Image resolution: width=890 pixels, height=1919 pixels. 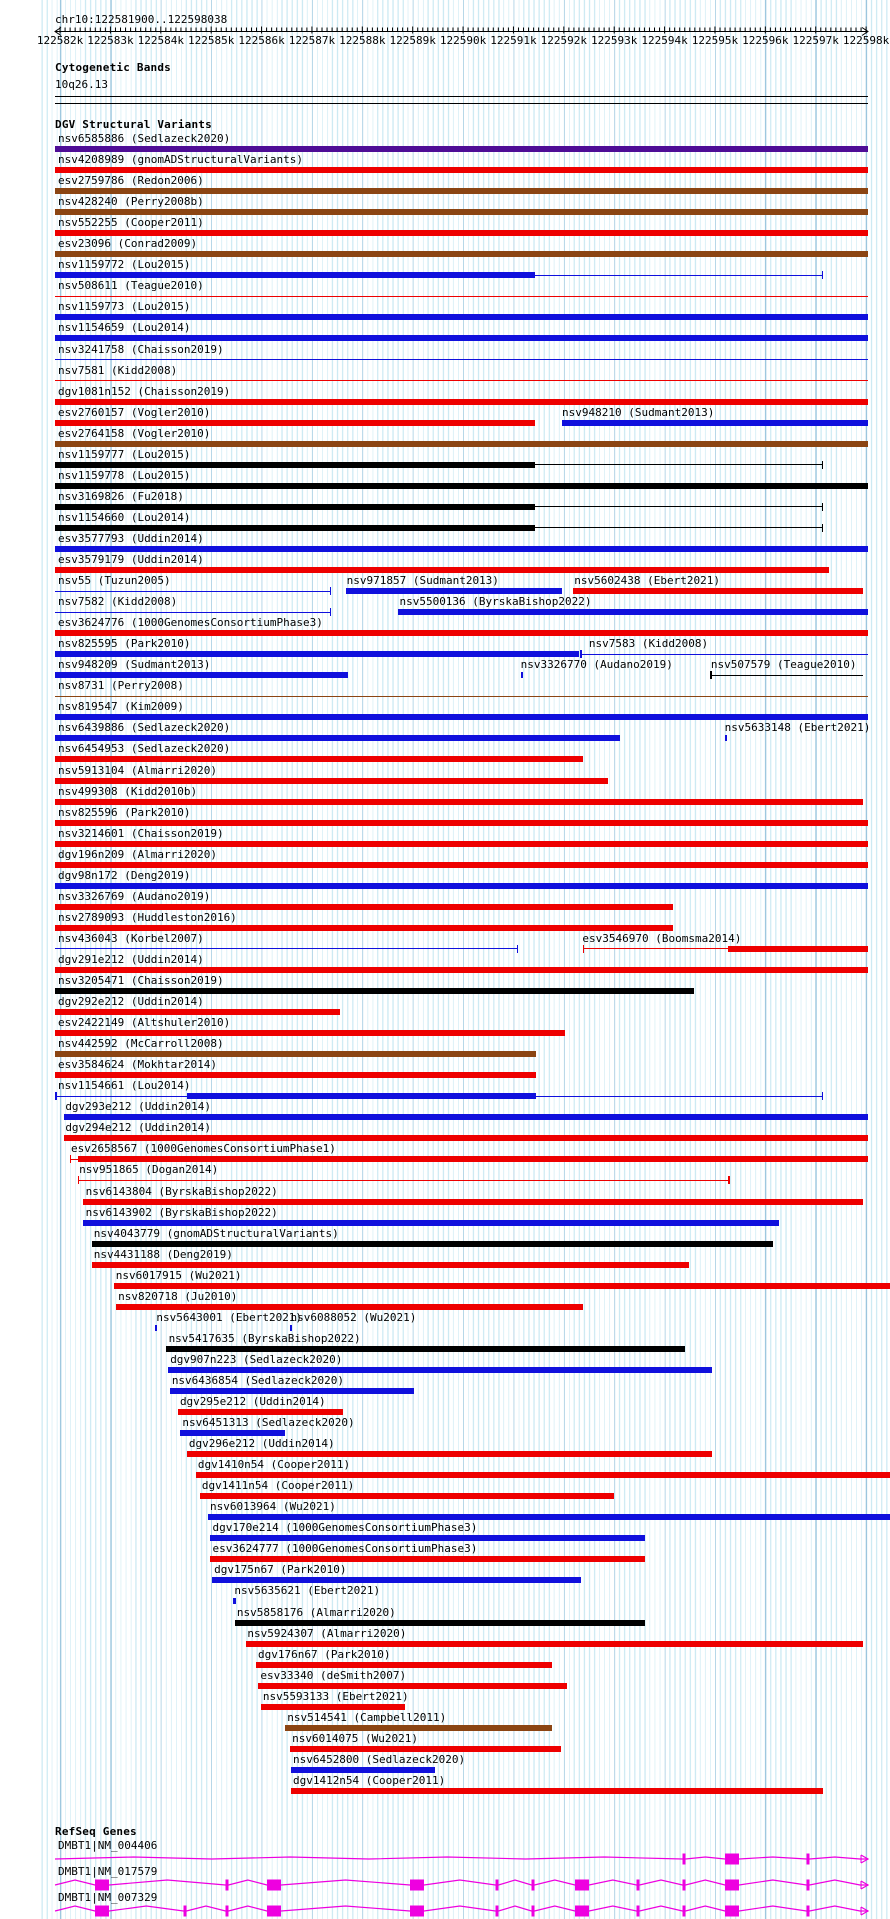 I want to click on variant-label: nsv6017915 (Wu2021), so click(x=178, y=1275).